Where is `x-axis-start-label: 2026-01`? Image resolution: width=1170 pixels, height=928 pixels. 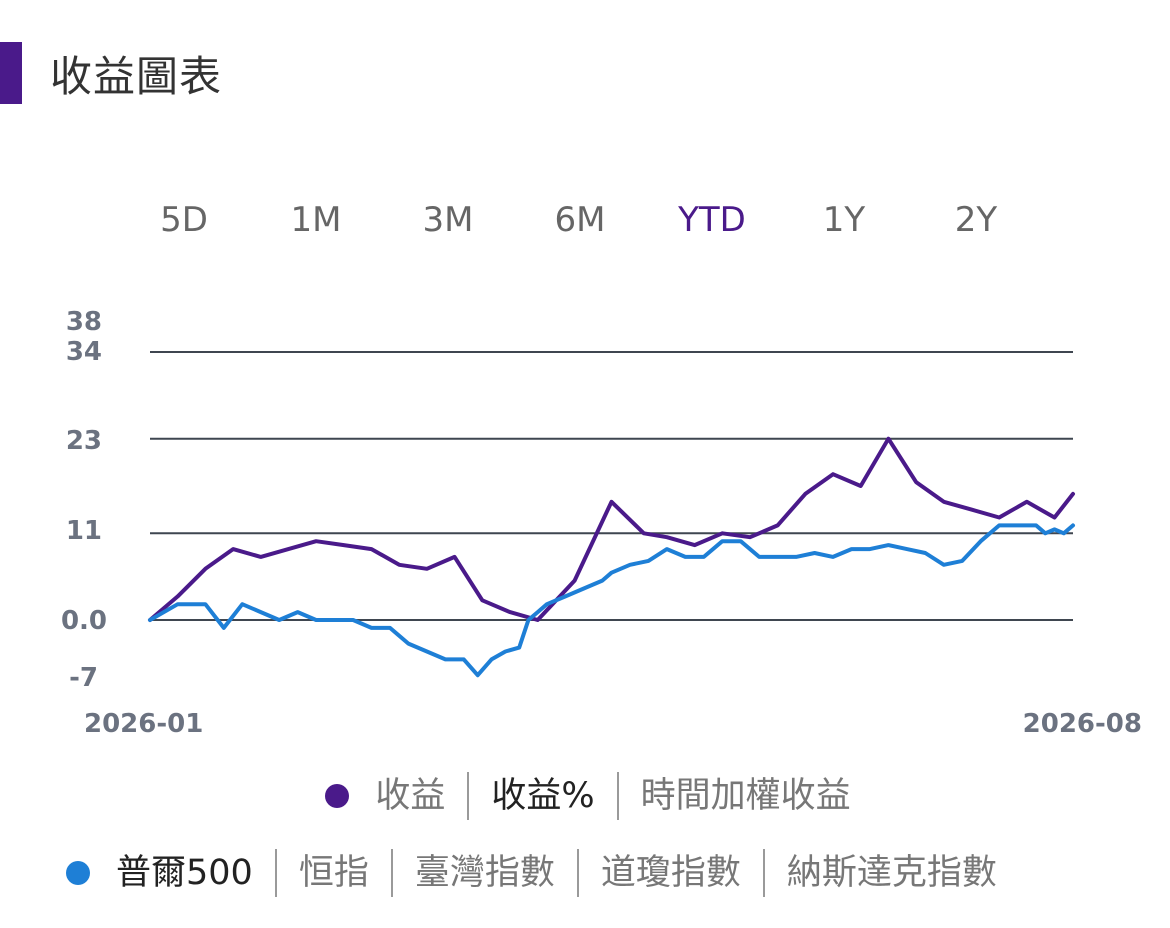 x-axis-start-label: 2026-01 is located at coordinates (143, 724).